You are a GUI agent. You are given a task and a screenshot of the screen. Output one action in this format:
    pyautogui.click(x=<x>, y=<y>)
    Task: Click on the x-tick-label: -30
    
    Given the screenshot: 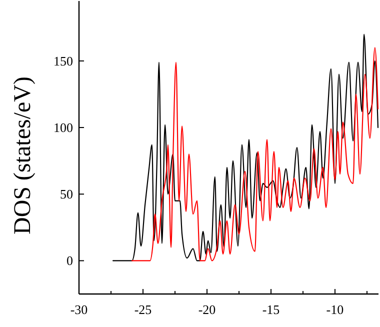 What is the action you would take?
    pyautogui.click(x=79, y=309)
    